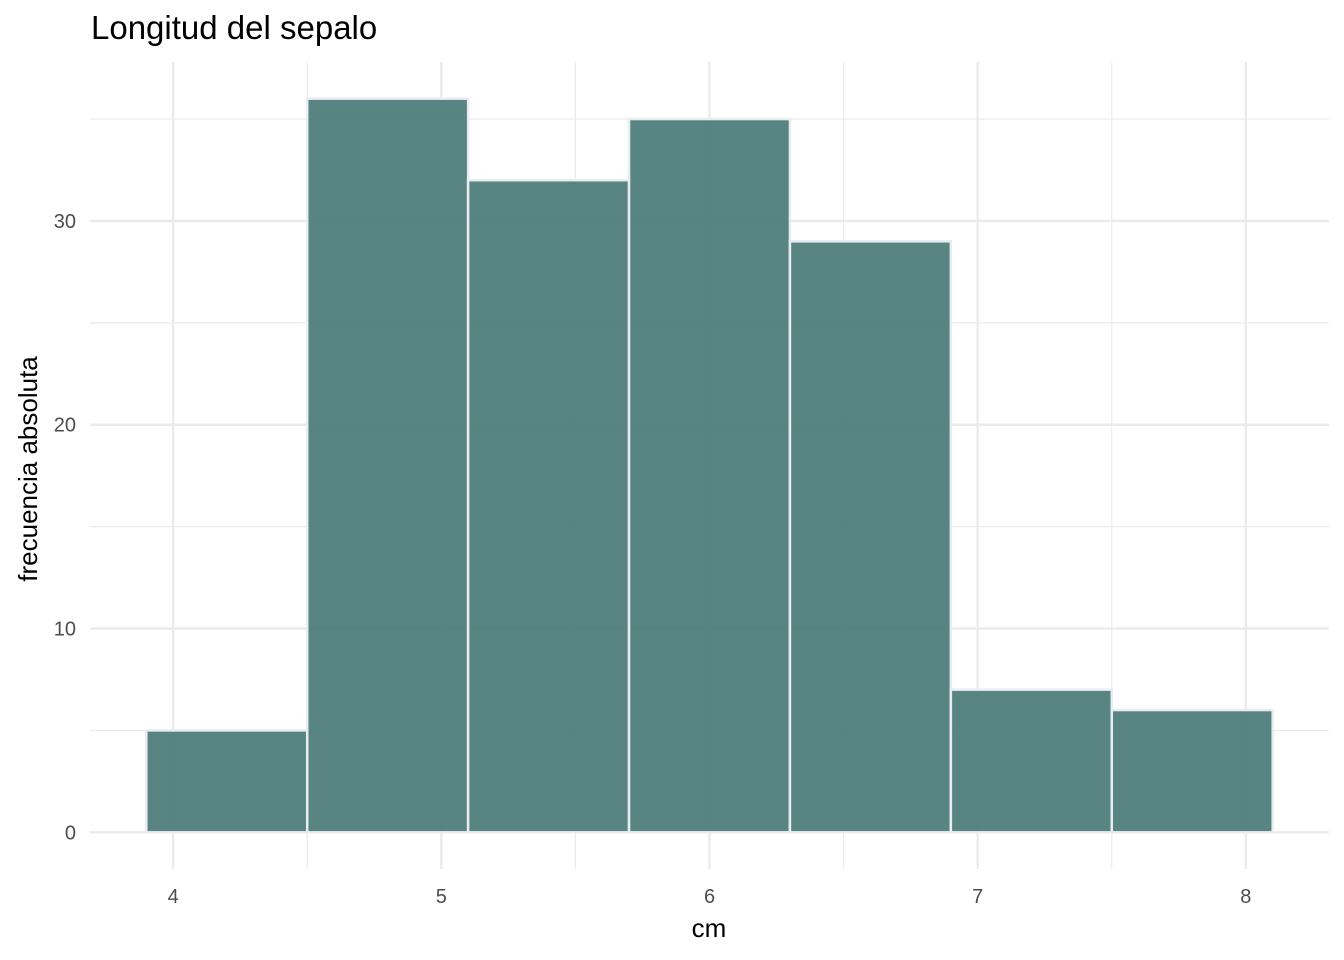 Image resolution: width=1344 pixels, height=960 pixels. What do you see at coordinates (709, 928) in the screenshot?
I see `x-axis-title: cm` at bounding box center [709, 928].